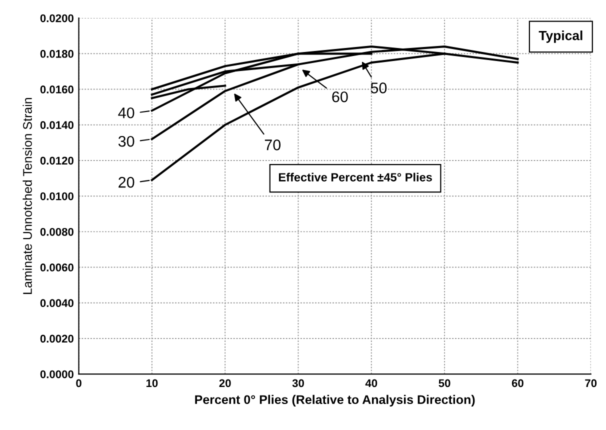  Describe the element at coordinates (560, 36) in the screenshot. I see `annotation: Typical` at that location.